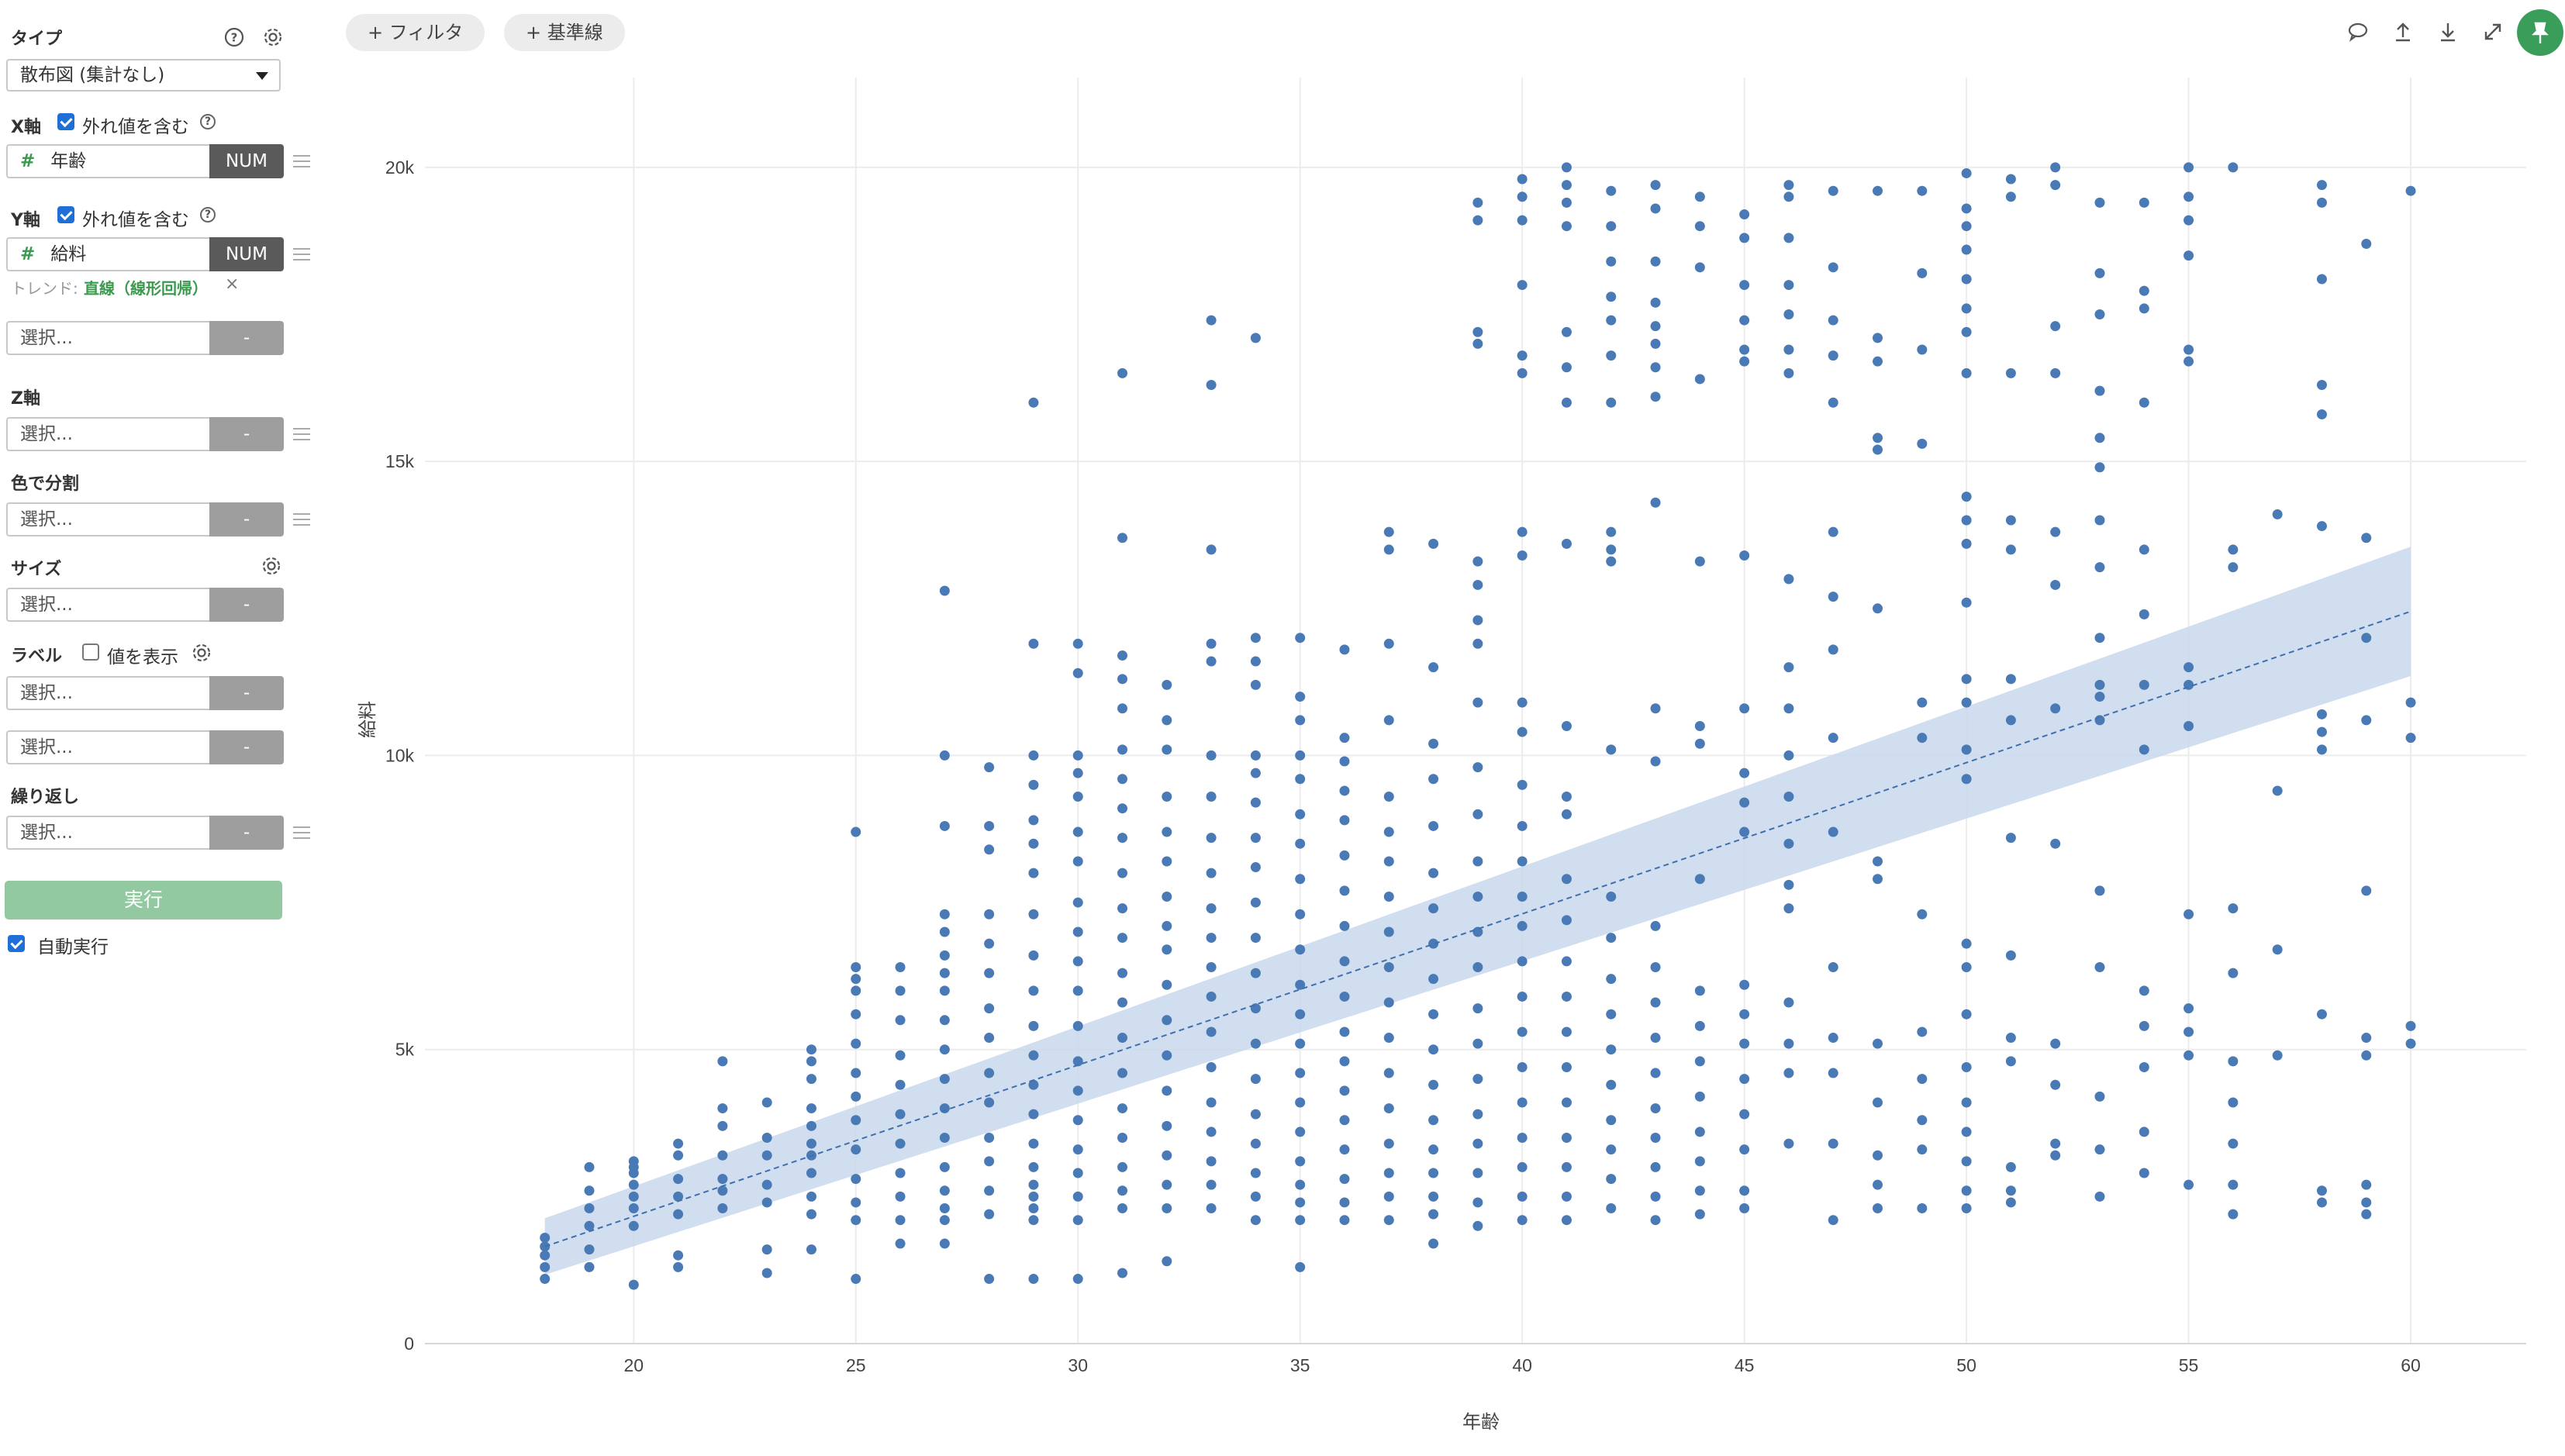  I want to click on label-field-2: 選択... -, so click(145, 747).